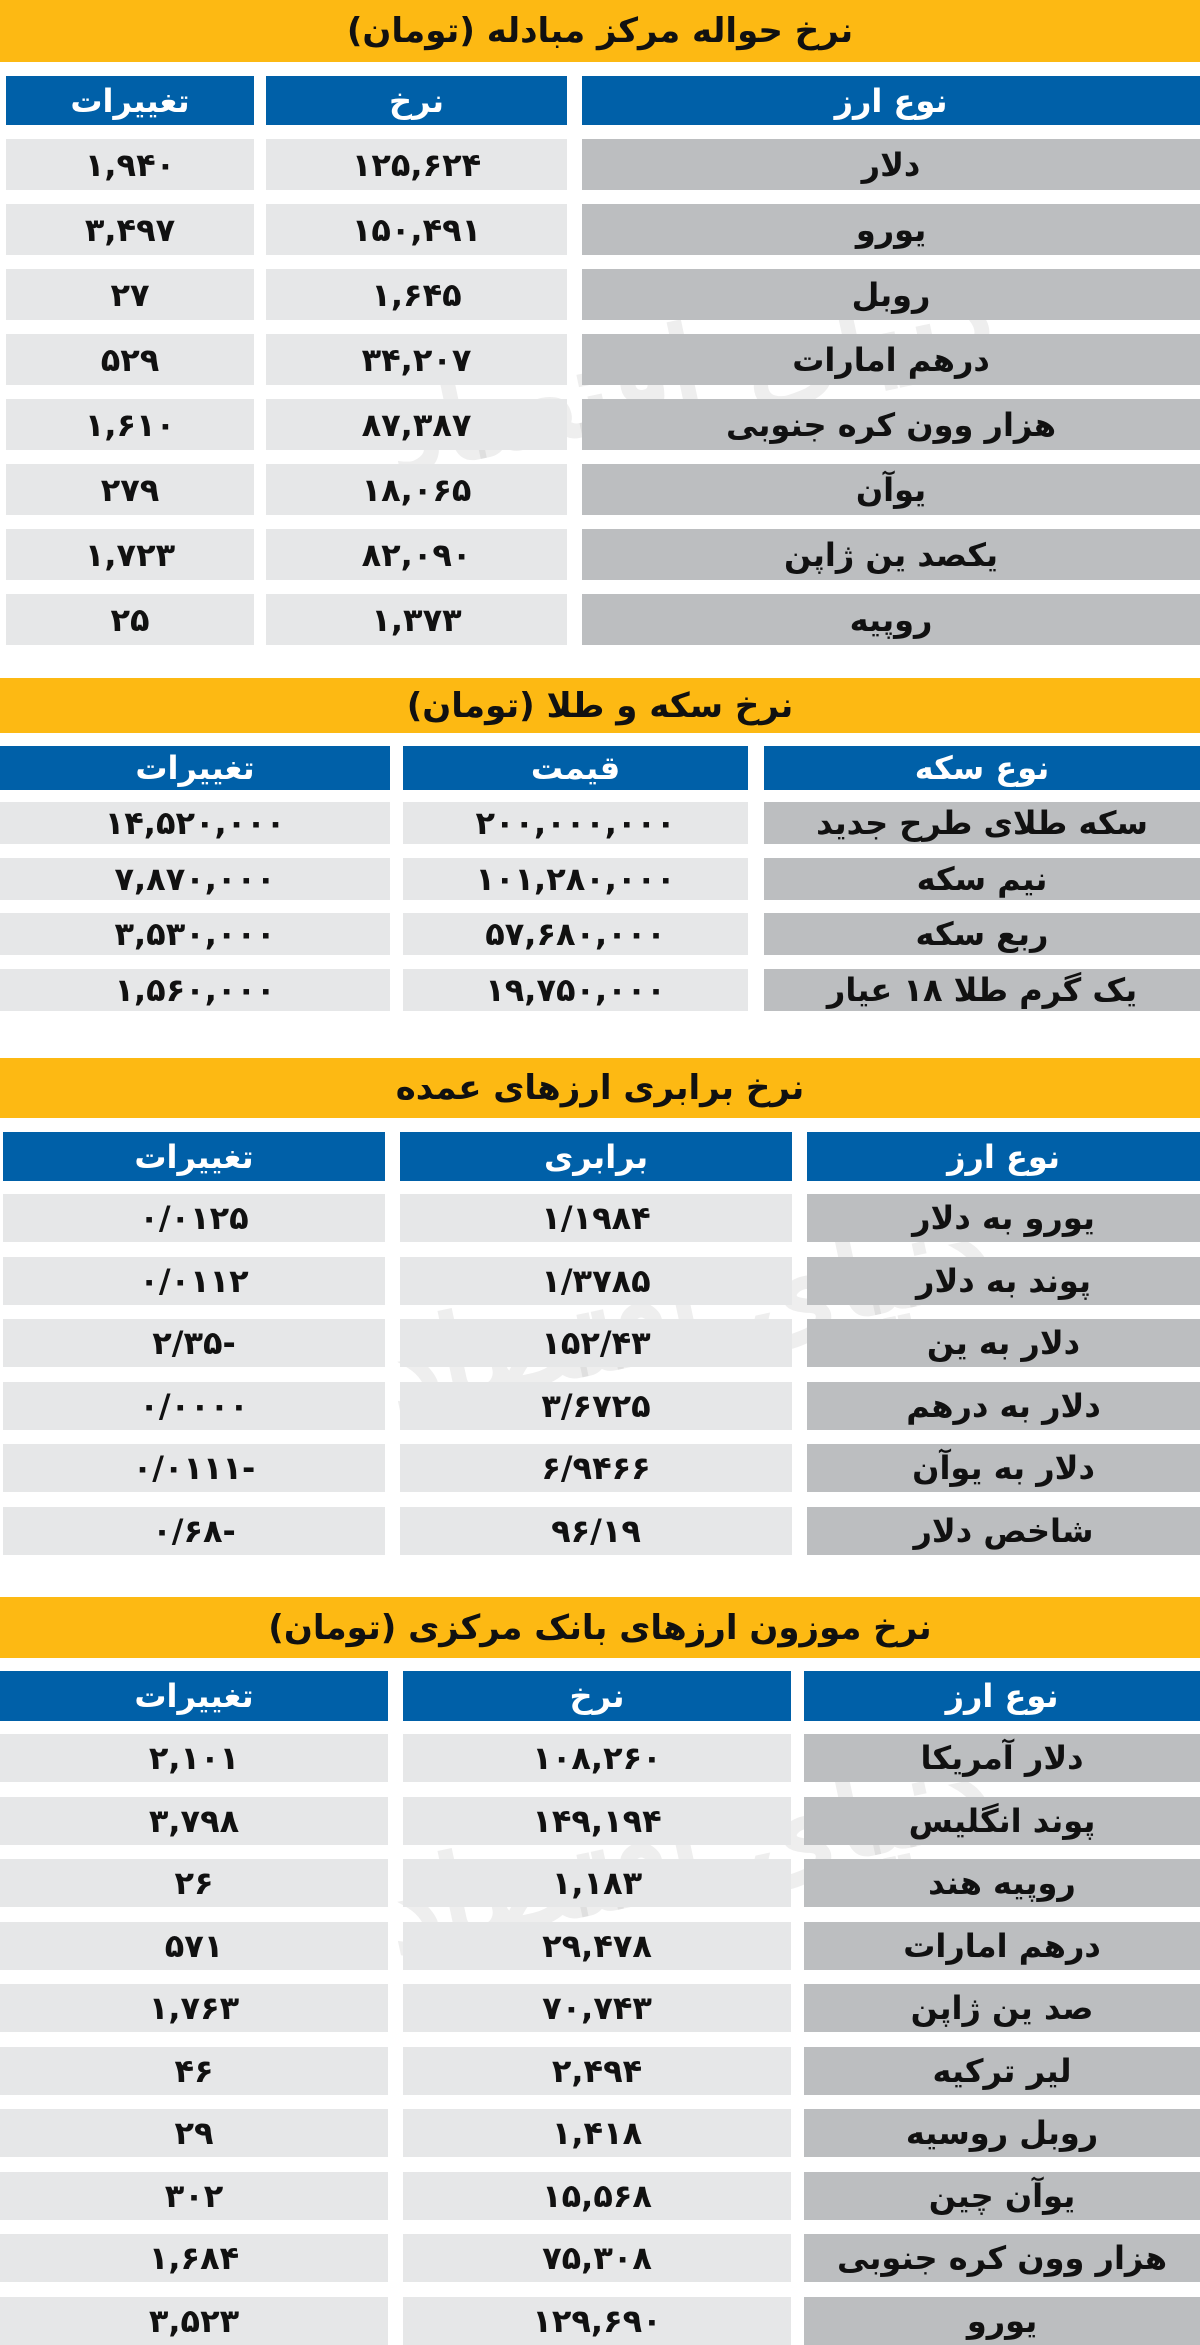 The height and width of the screenshot is (2345, 1200). Describe the element at coordinates (194, 1883) in the screenshot. I see `table-cell-change: ۲۶` at that location.